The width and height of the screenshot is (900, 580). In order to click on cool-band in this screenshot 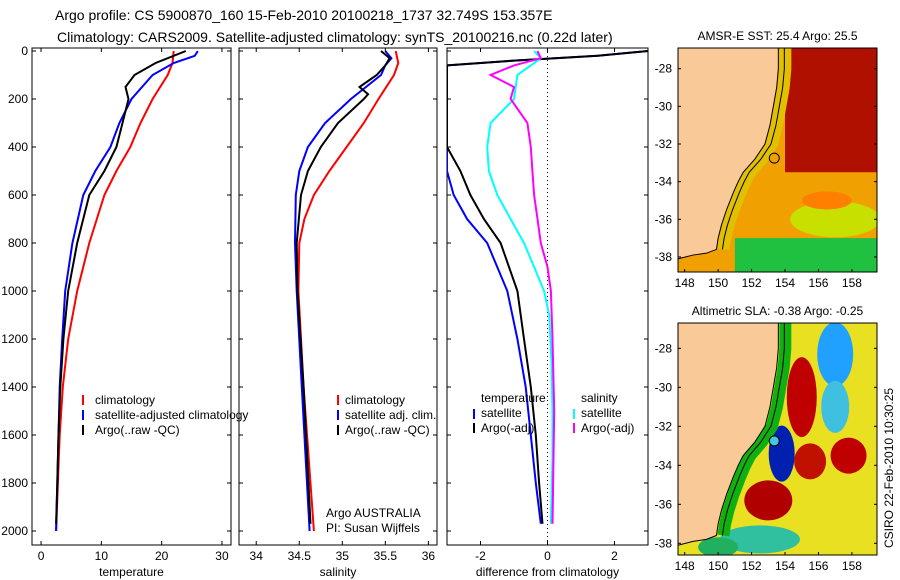, I will do `click(805, 255)`.